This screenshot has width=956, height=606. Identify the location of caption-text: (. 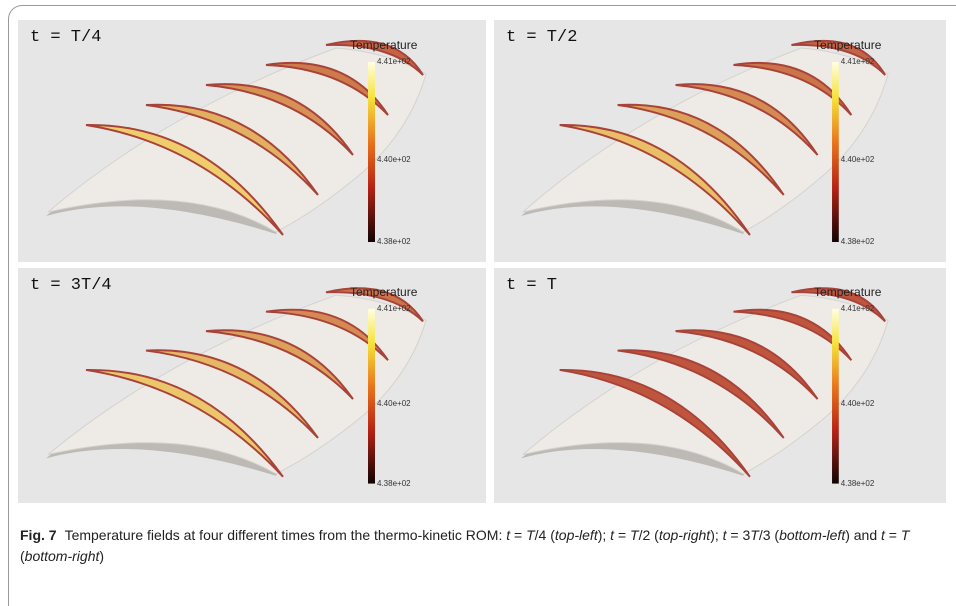
(22, 556).